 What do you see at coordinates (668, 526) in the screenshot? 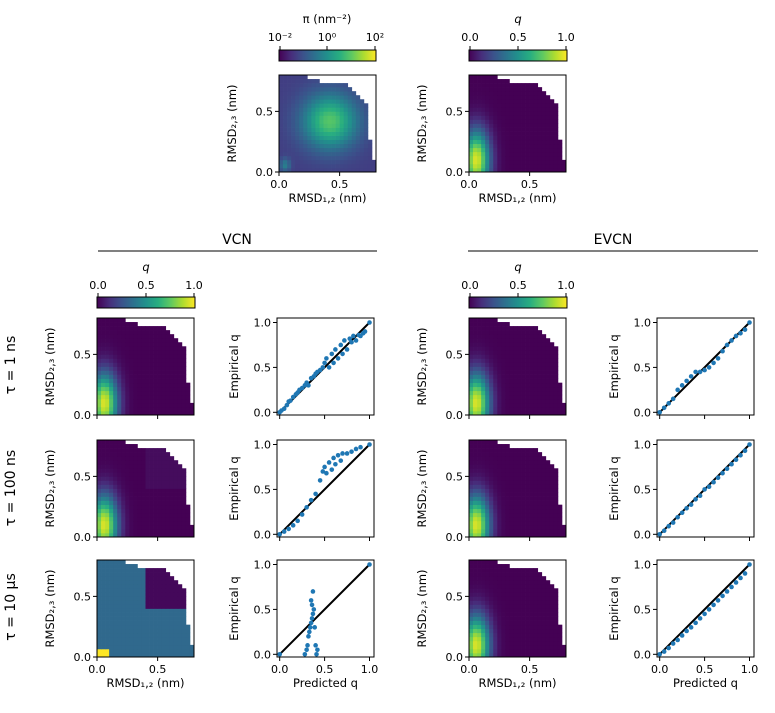
I see `data-point` at bounding box center [668, 526].